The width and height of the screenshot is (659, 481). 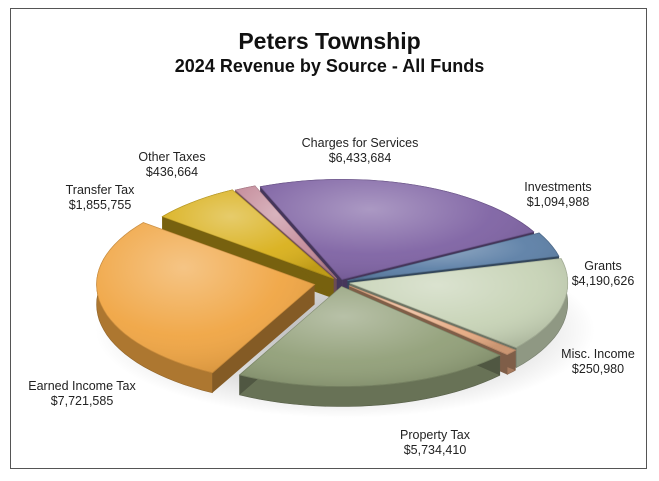 I want to click on slice-value-property-tax: $5,734,410, so click(x=435, y=450).